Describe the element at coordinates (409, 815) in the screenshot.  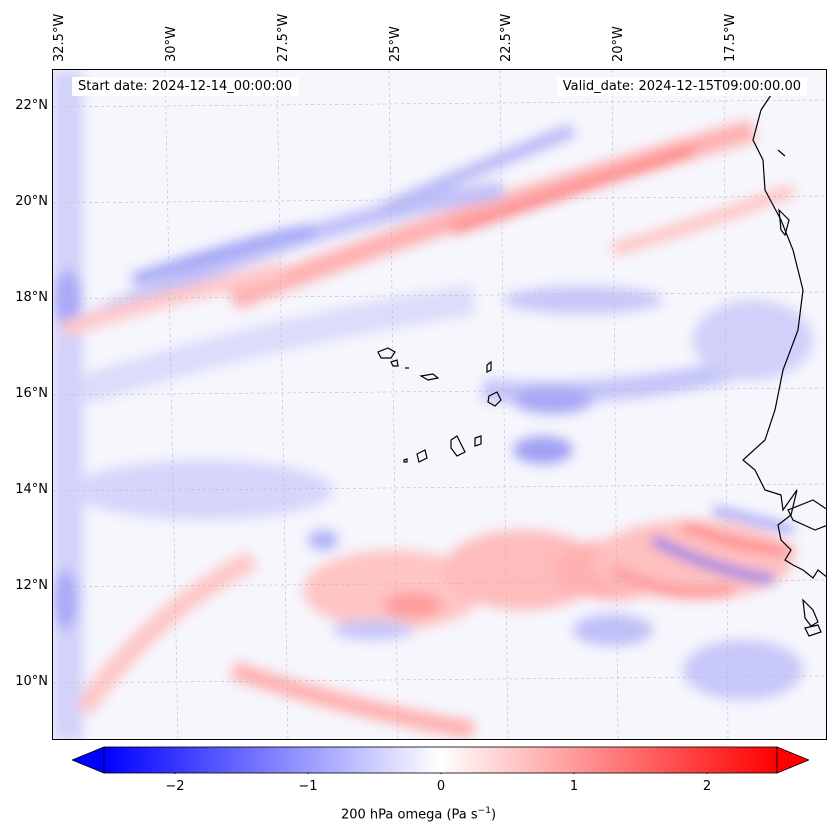
I see `colorbar-label-text: 200 hPa omega (Pa s` at that location.